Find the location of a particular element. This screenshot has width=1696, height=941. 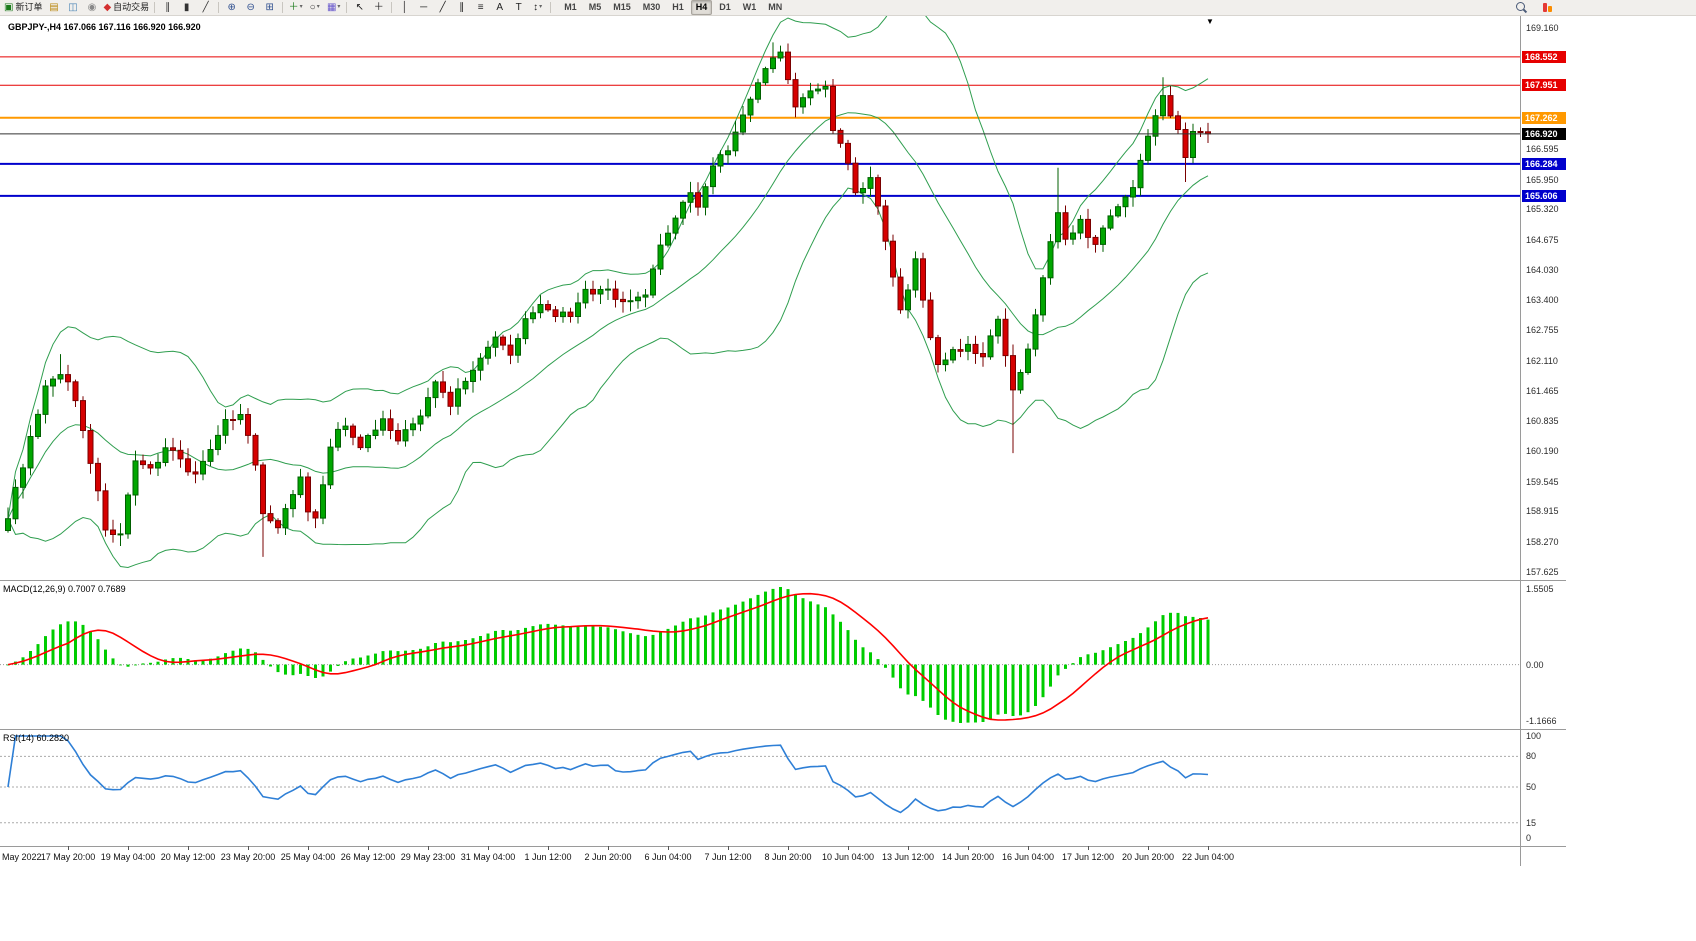

auto-trading-button-label: 自动交易 is located at coordinates (131, 7).